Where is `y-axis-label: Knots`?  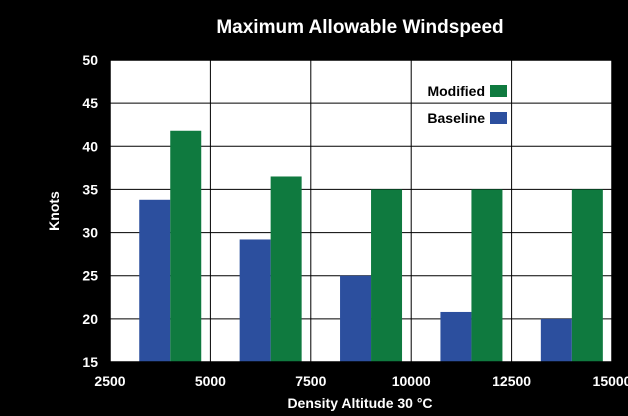 y-axis-label: Knots is located at coordinates (54, 211).